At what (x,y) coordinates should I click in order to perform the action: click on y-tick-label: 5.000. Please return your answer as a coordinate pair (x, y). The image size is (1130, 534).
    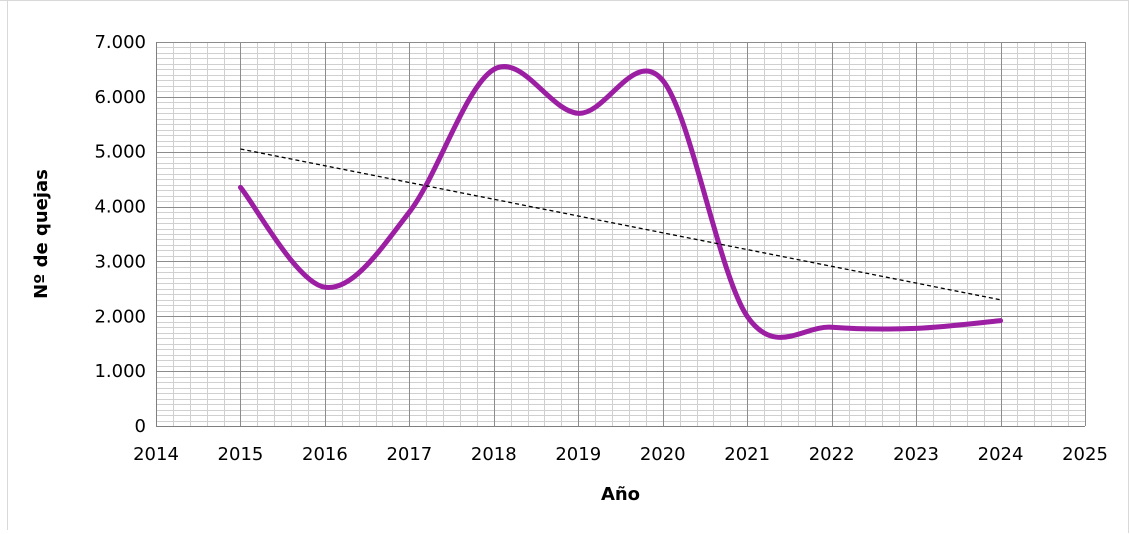
    Looking at the image, I should click on (120, 152).